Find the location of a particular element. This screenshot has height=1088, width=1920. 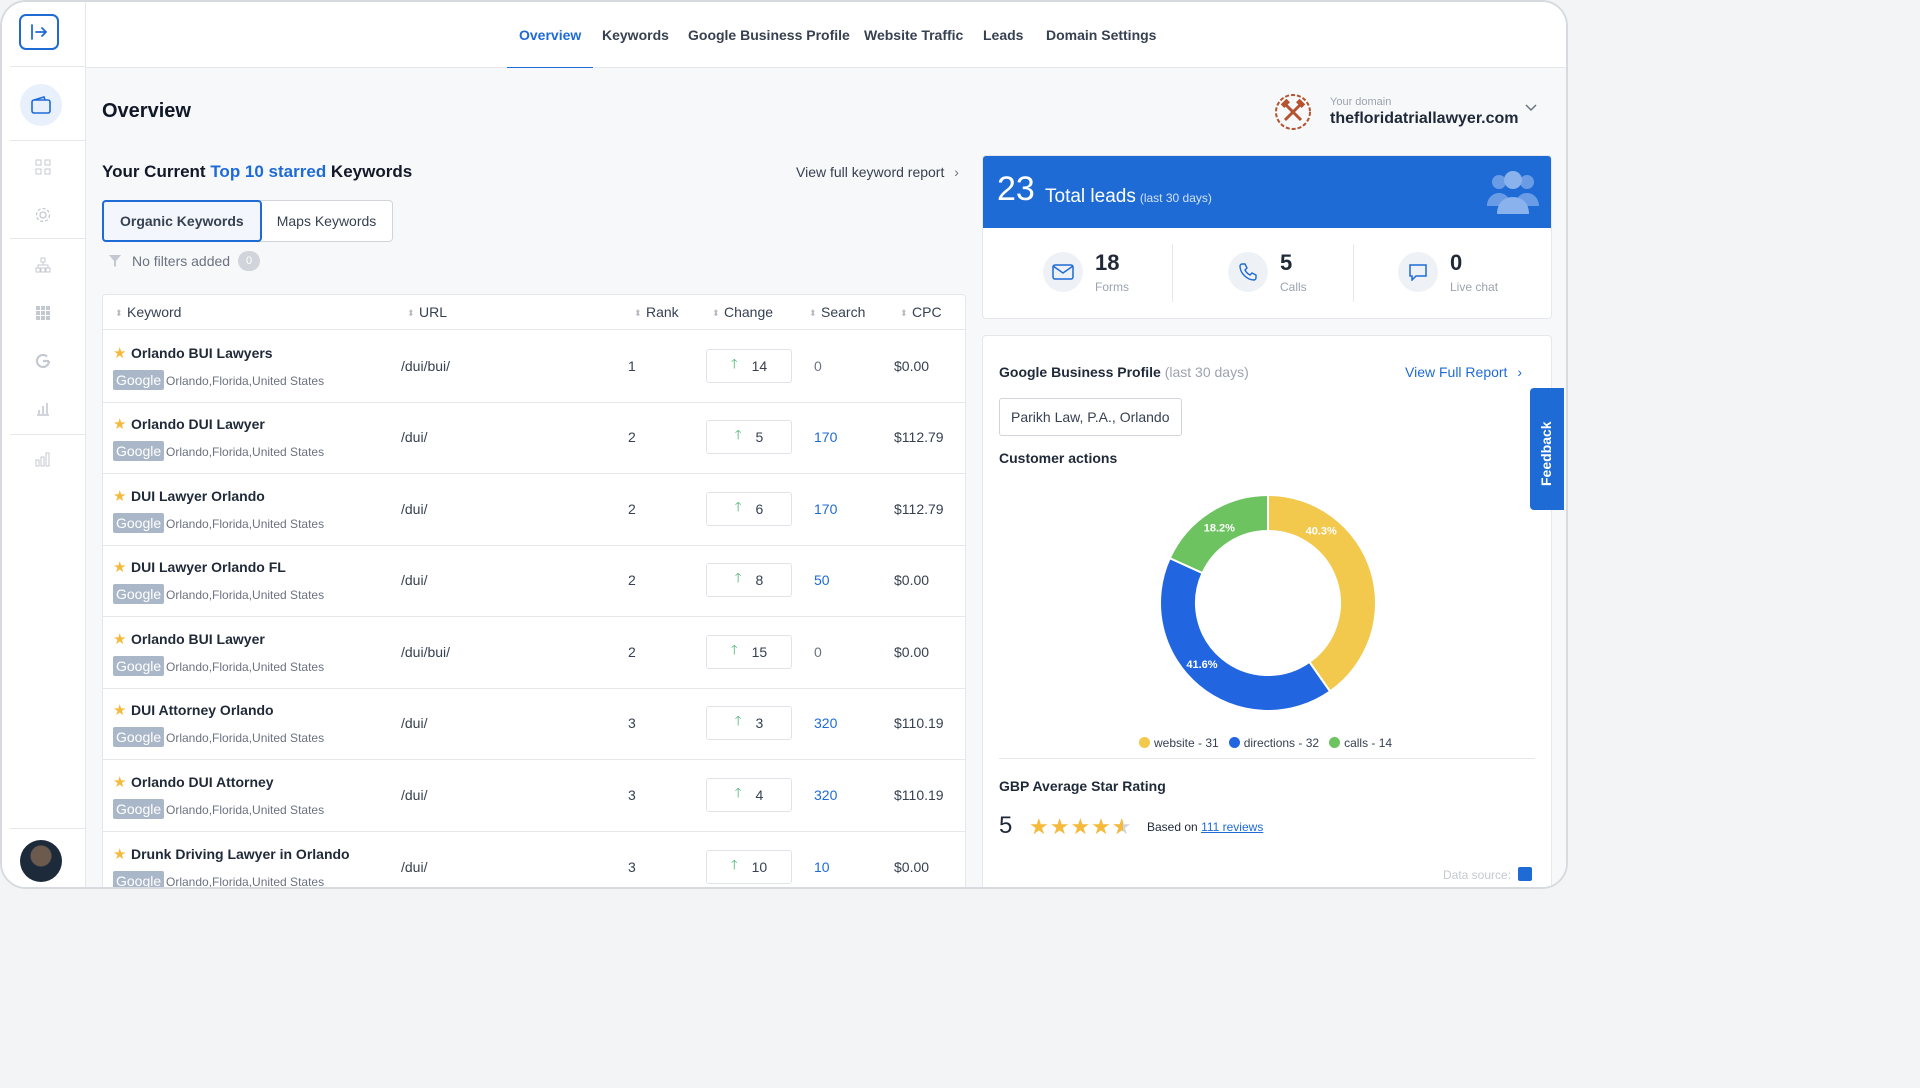

table-header: ⬍ Keyword ⬍ URL ⬍ Rank ⬍ Change ⬍ Search ⬍ CPC is located at coordinates (534, 312).